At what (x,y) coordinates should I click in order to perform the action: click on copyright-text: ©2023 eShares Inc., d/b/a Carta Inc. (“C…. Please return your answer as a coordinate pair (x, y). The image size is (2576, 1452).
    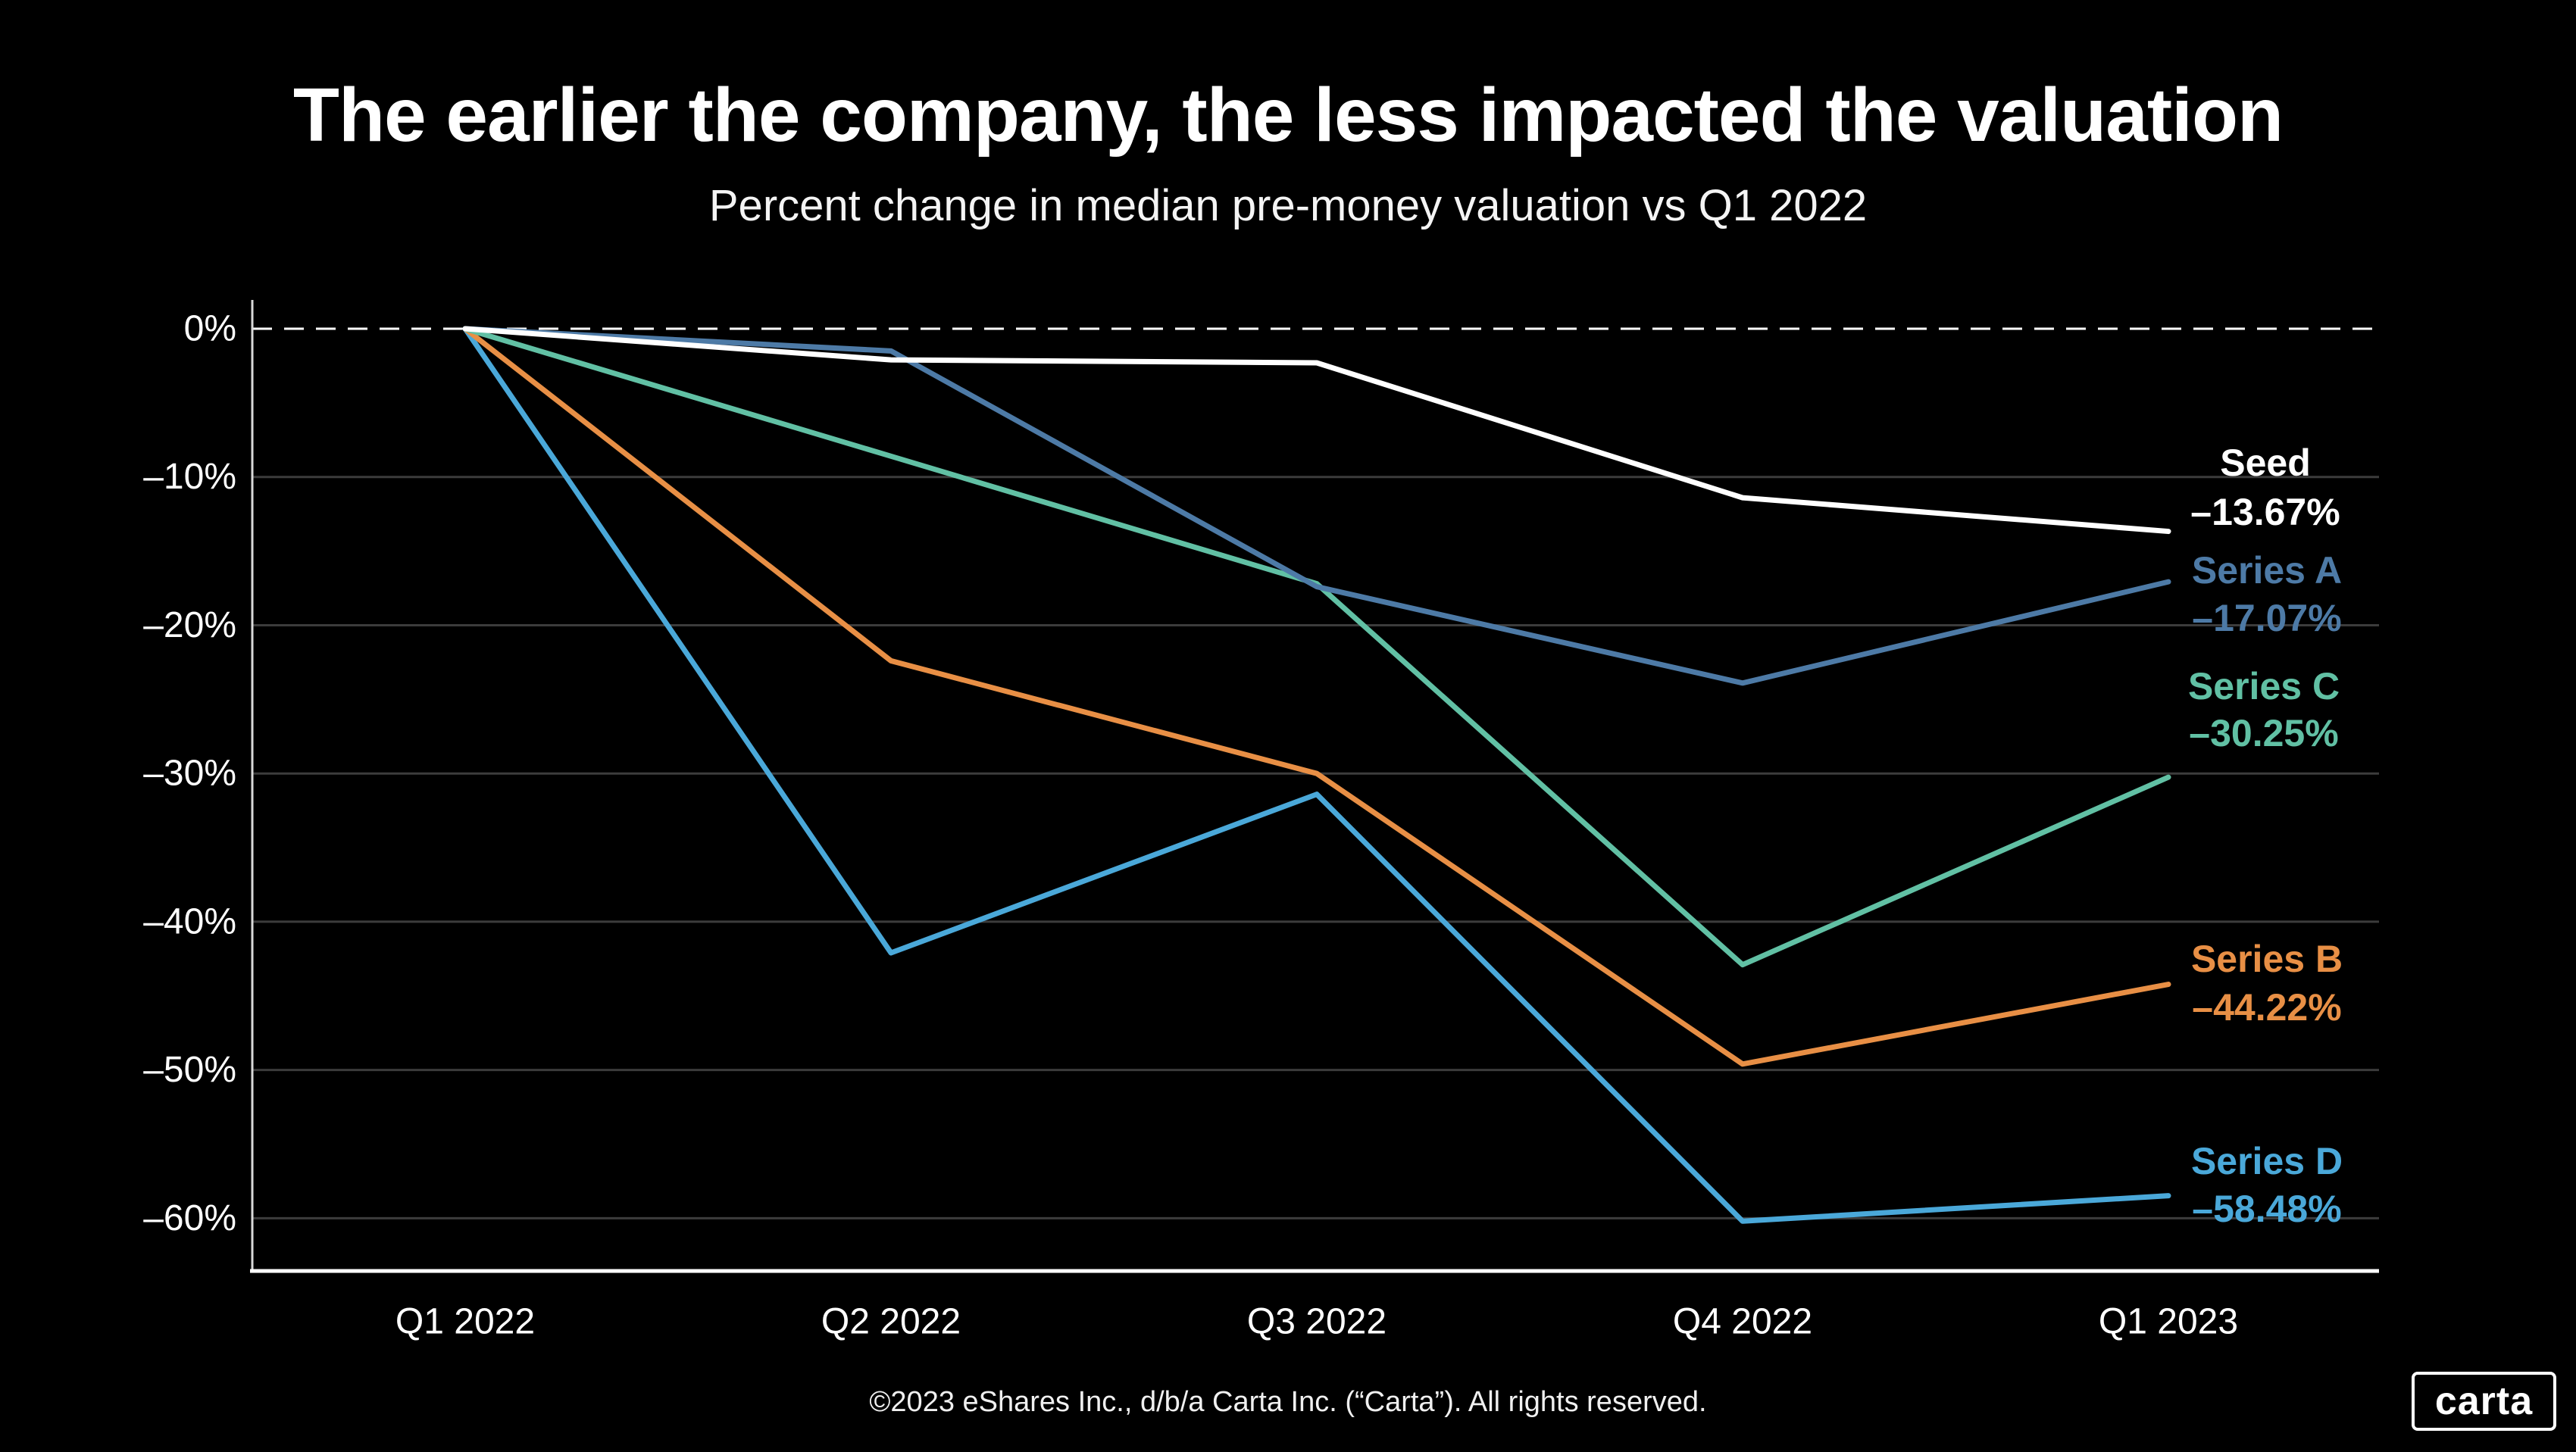
    Looking at the image, I should click on (1288, 1402).